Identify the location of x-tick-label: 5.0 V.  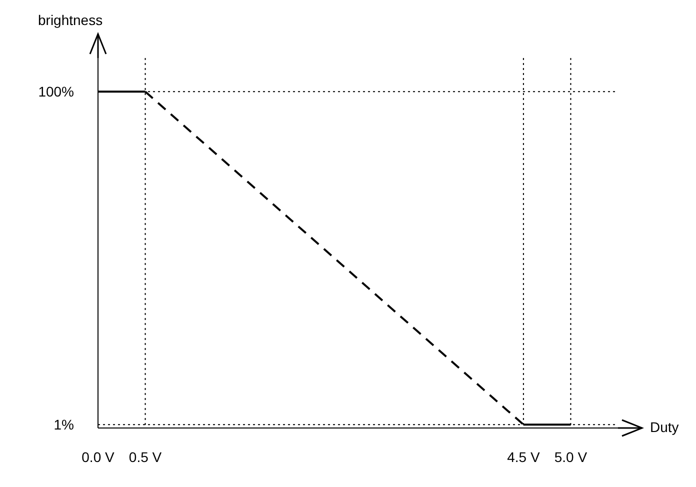
(571, 456).